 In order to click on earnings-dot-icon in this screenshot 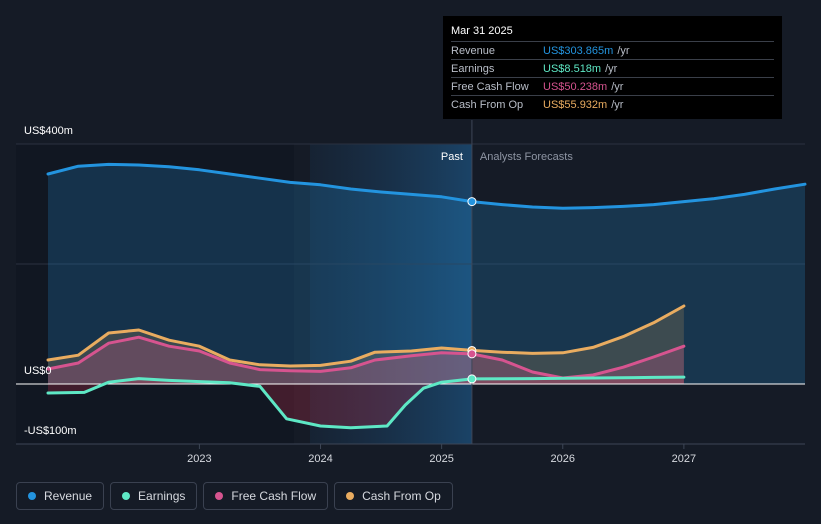, I will do `click(126, 496)`.